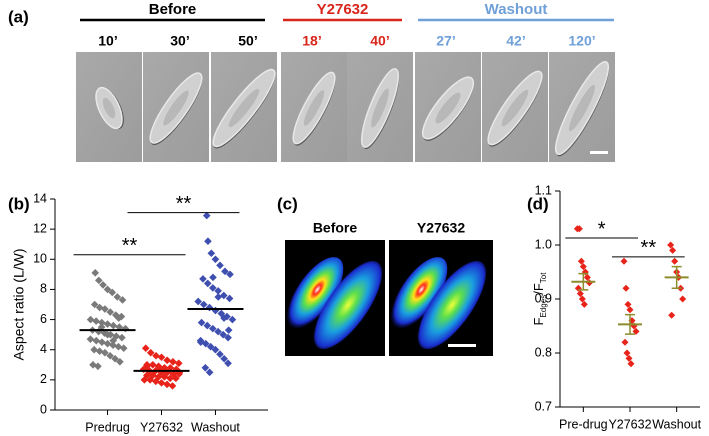 This screenshot has width=709, height=436. What do you see at coordinates (335, 228) in the screenshot?
I see `image-title: Before` at bounding box center [335, 228].